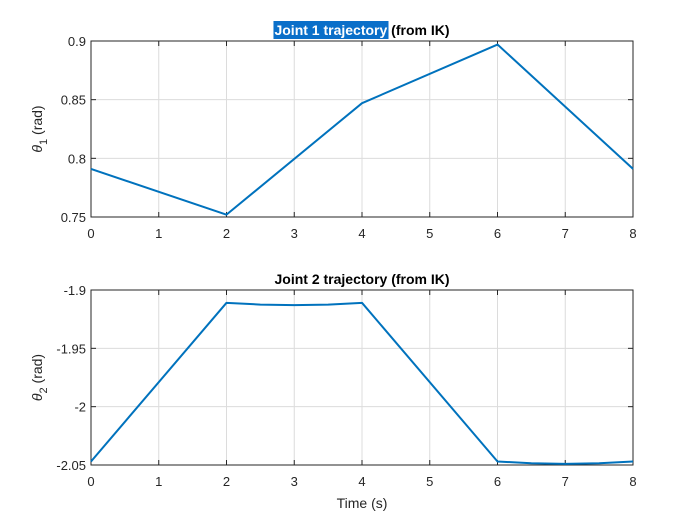 Image resolution: width=700 pixels, height=525 pixels. I want to click on y-tick-label: -2, so click(80, 407).